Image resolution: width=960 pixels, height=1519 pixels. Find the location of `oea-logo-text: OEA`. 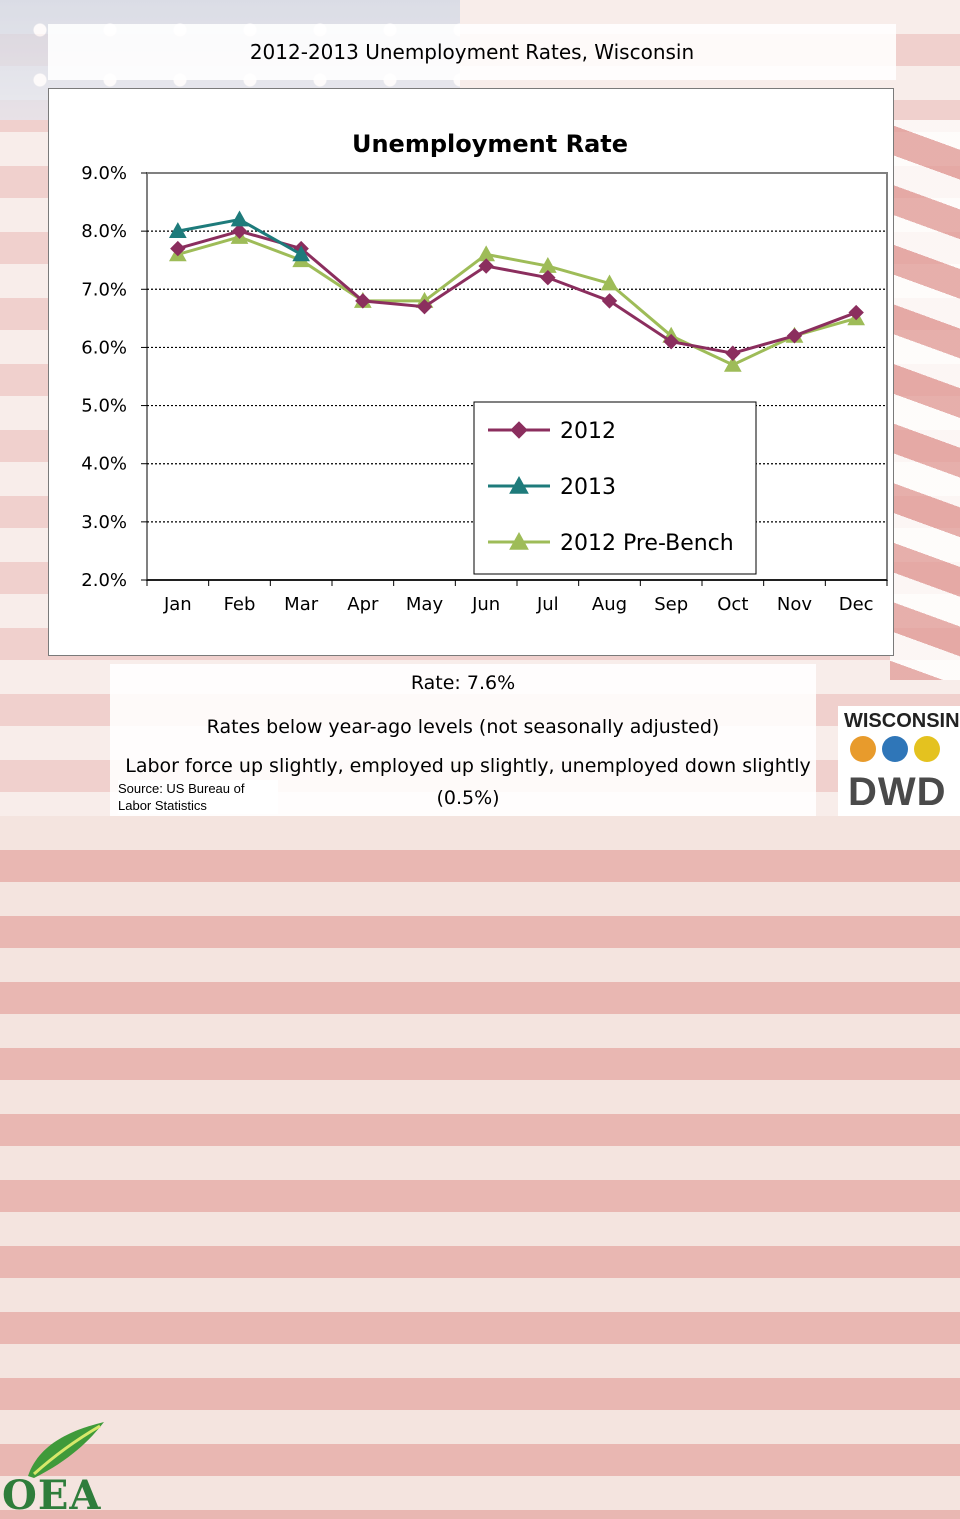

oea-logo-text: OEA is located at coordinates (52, 1495).